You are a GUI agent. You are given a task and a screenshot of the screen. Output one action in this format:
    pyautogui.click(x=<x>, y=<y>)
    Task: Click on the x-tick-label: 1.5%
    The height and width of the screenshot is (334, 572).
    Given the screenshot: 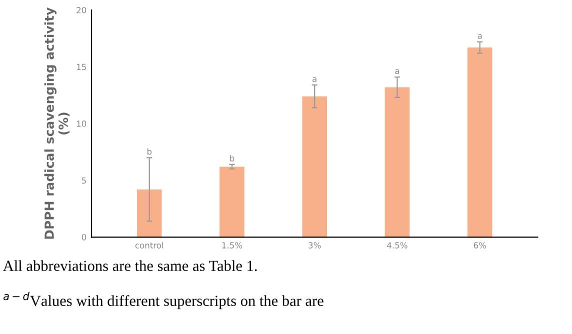 What is the action you would take?
    pyautogui.click(x=232, y=245)
    